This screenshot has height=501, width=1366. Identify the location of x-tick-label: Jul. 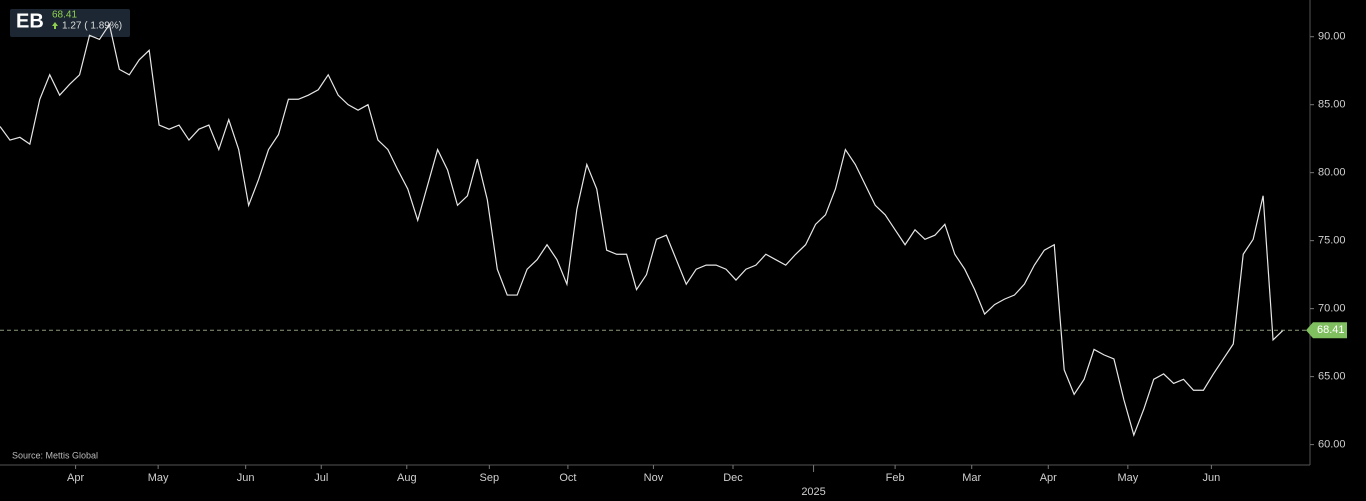
(321, 478).